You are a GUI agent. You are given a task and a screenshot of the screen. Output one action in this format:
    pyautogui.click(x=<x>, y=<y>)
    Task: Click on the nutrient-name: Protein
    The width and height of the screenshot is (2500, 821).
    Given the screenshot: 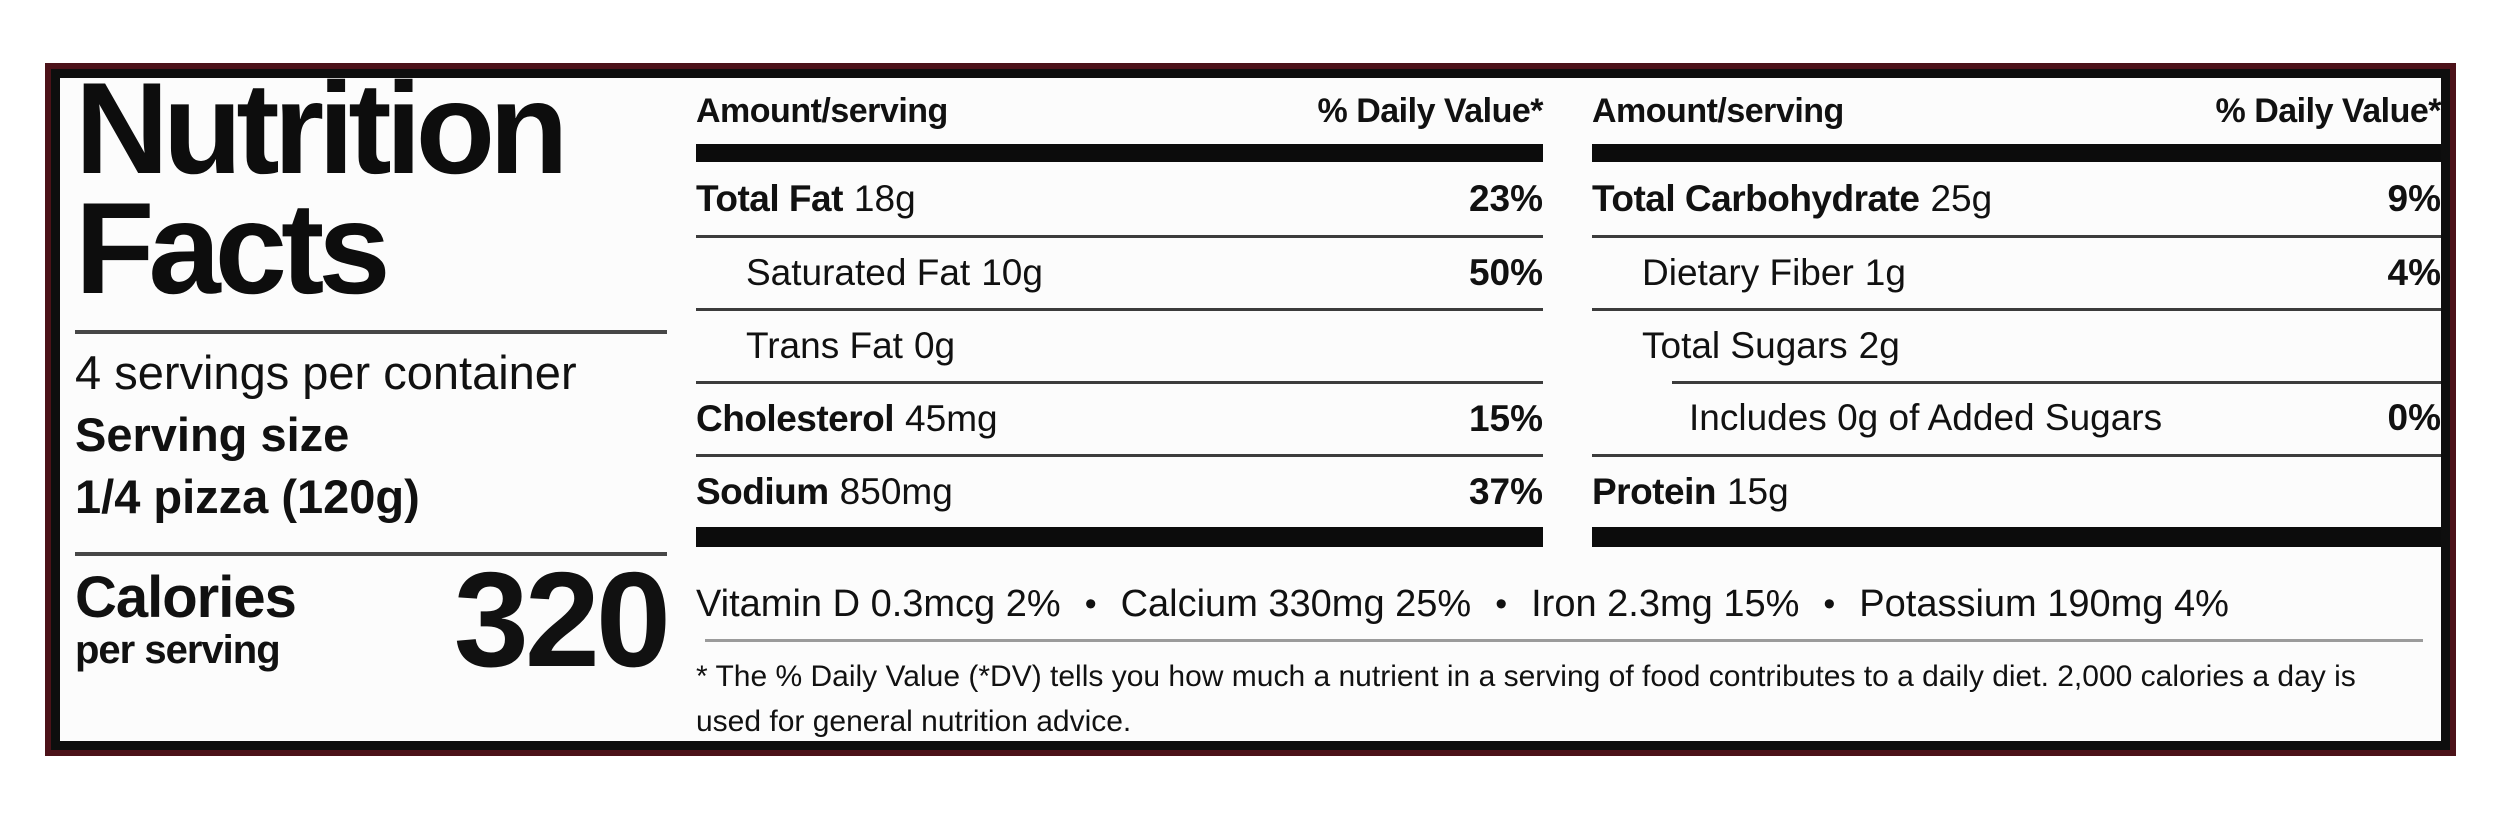 What is the action you would take?
    pyautogui.click(x=1654, y=491)
    